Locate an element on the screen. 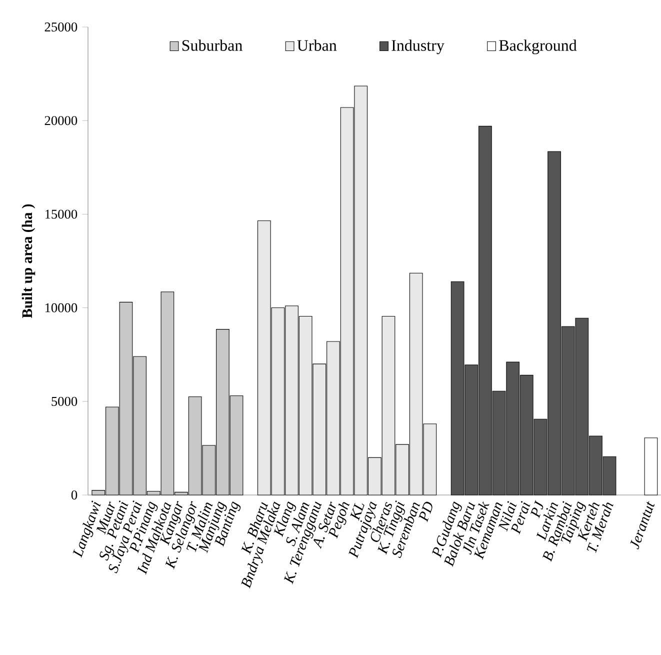 Image resolution: width=661 pixels, height=655 pixels. y-tick-label: 25000 is located at coordinates (61, 27).